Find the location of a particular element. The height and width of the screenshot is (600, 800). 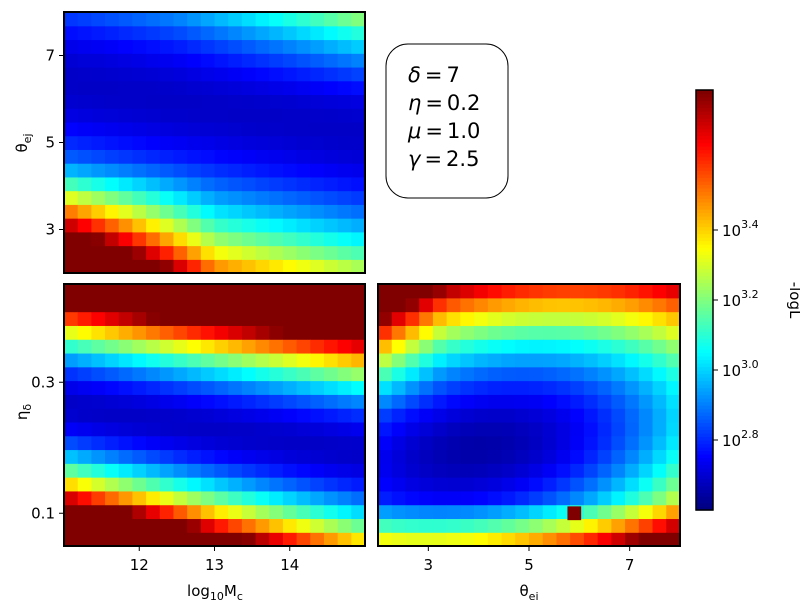

param-delta: δ = 7 is located at coordinates (434, 75).